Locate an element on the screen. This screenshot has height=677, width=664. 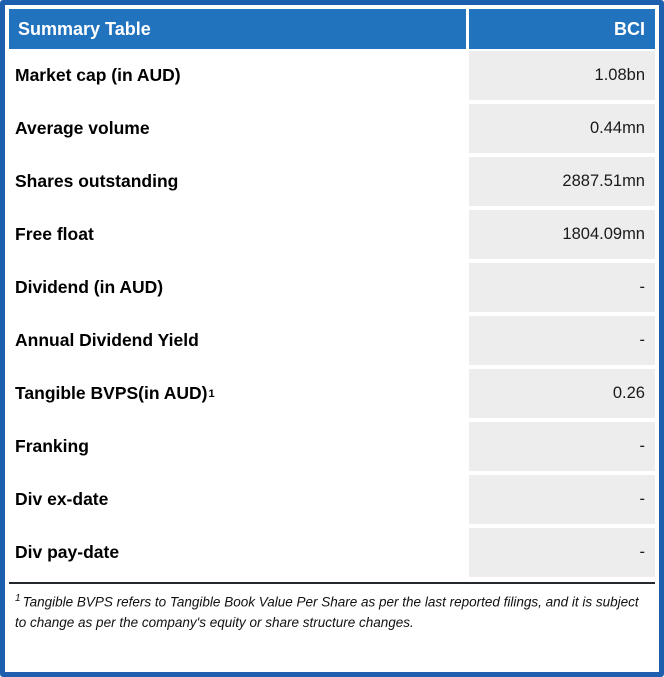
table-row: Div ex-date - is located at coordinates (332, 499).